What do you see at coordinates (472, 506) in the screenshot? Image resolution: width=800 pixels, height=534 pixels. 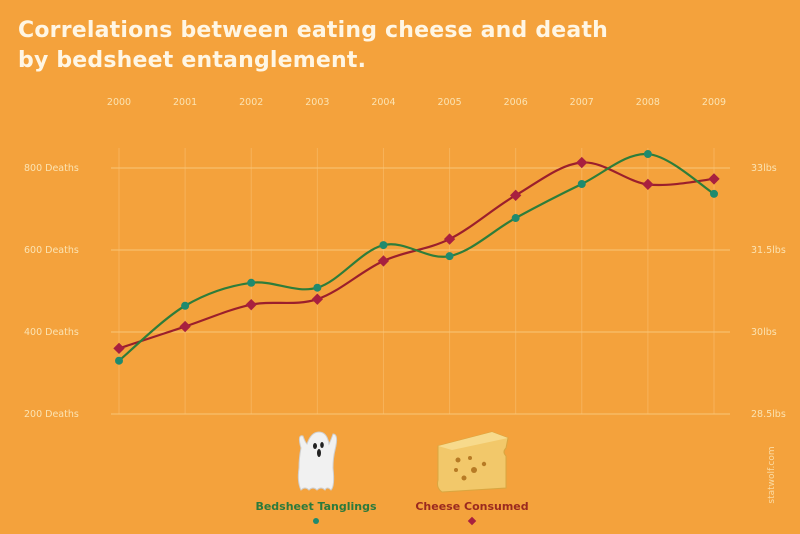 I see `legend-label-cheese: Cheese Consumed` at bounding box center [472, 506].